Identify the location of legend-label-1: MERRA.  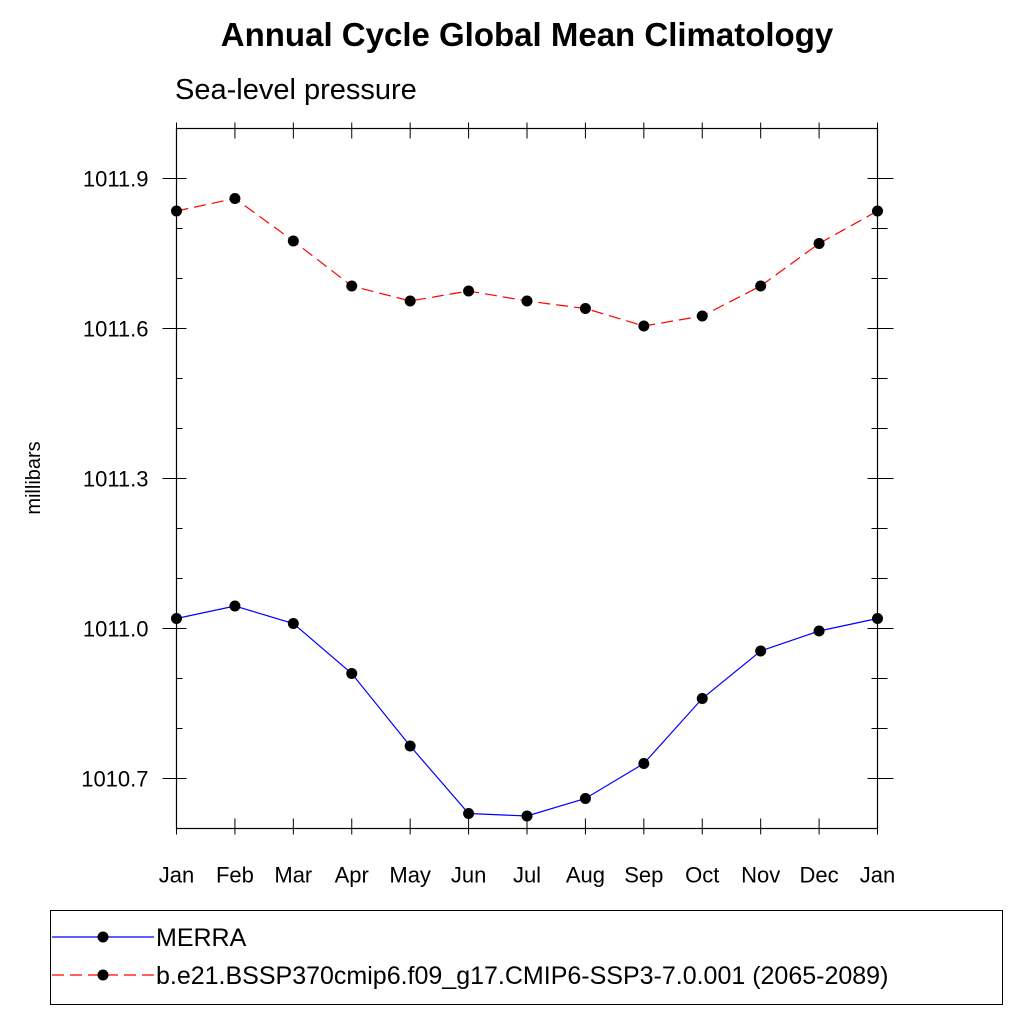
(201, 938).